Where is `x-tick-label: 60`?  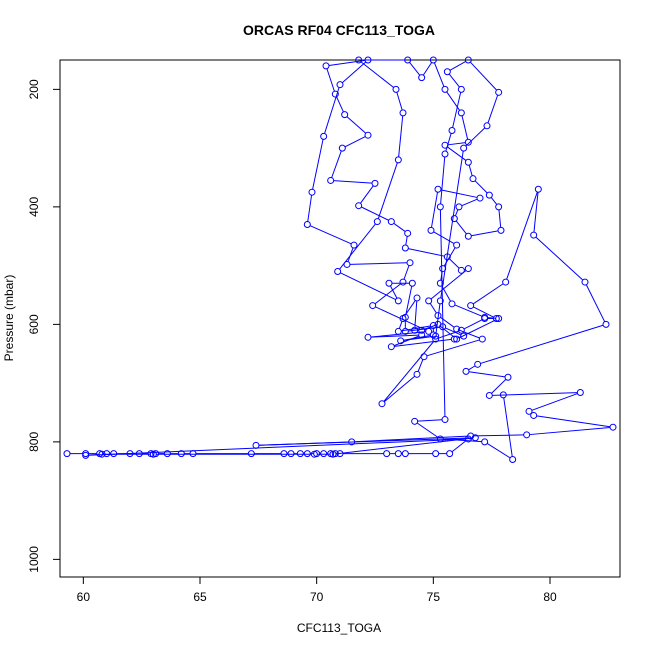 x-tick-label: 60 is located at coordinates (84, 597).